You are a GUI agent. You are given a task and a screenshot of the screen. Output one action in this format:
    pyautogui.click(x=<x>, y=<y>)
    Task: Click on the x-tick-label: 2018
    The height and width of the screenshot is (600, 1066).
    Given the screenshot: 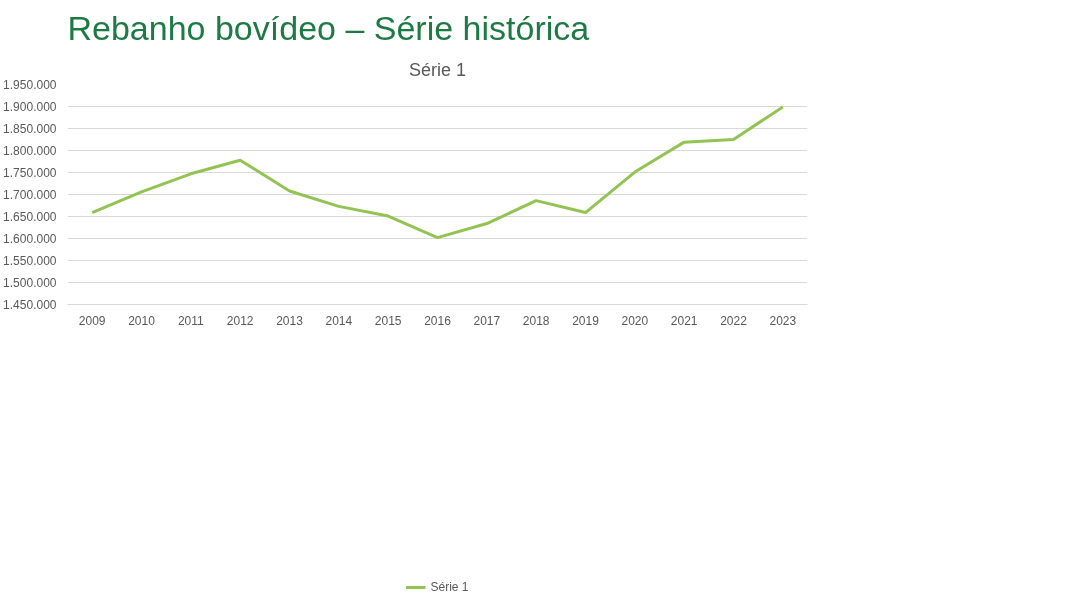 What is the action you would take?
    pyautogui.click(x=536, y=320)
    